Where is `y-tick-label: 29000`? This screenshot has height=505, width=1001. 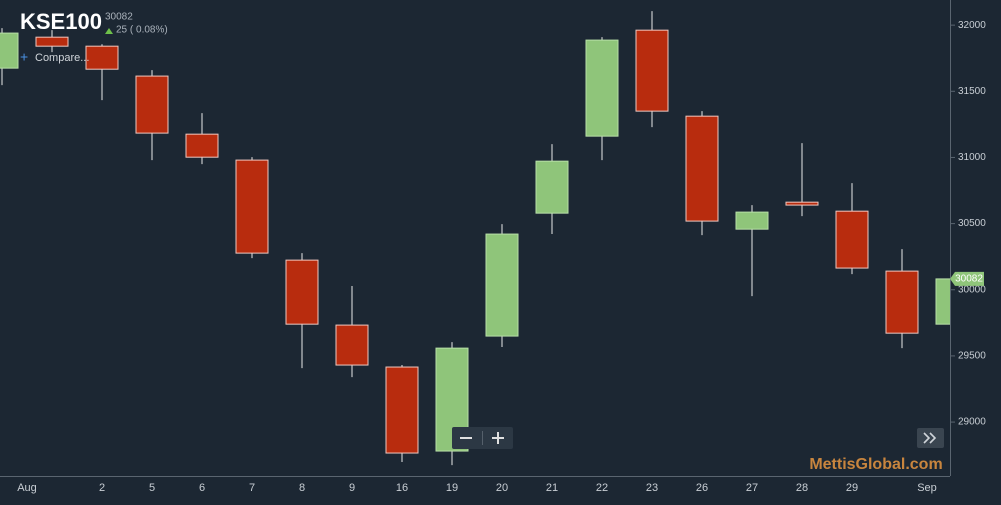
y-tick-label: 29000 is located at coordinates (972, 422).